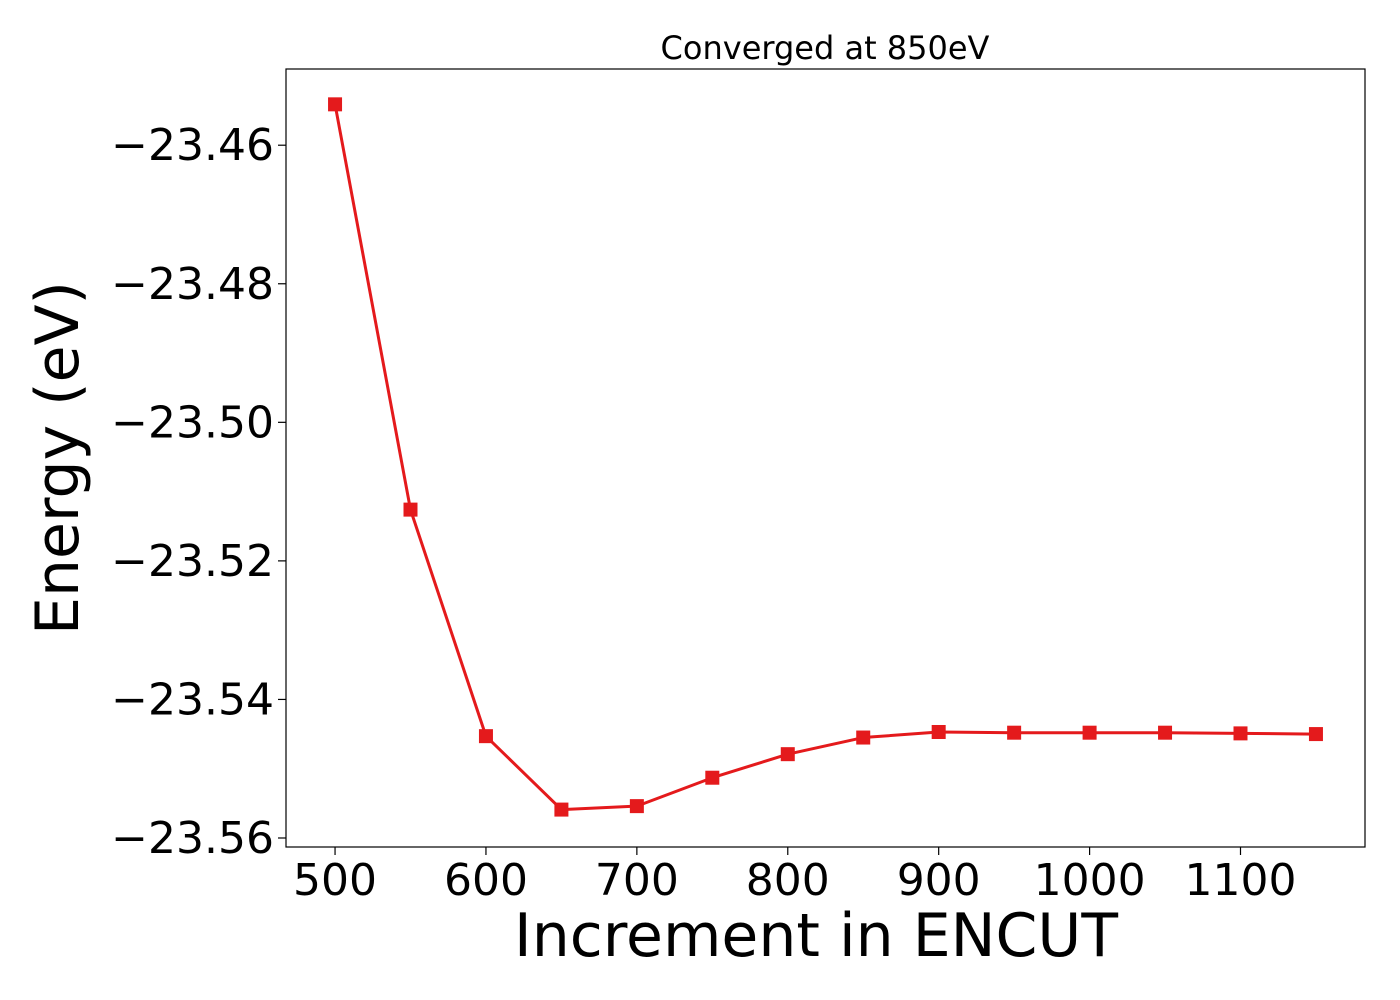 This screenshot has height=1000, width=1400. What do you see at coordinates (192, 561) in the screenshot?
I see `y-tick-label: −23.52` at bounding box center [192, 561].